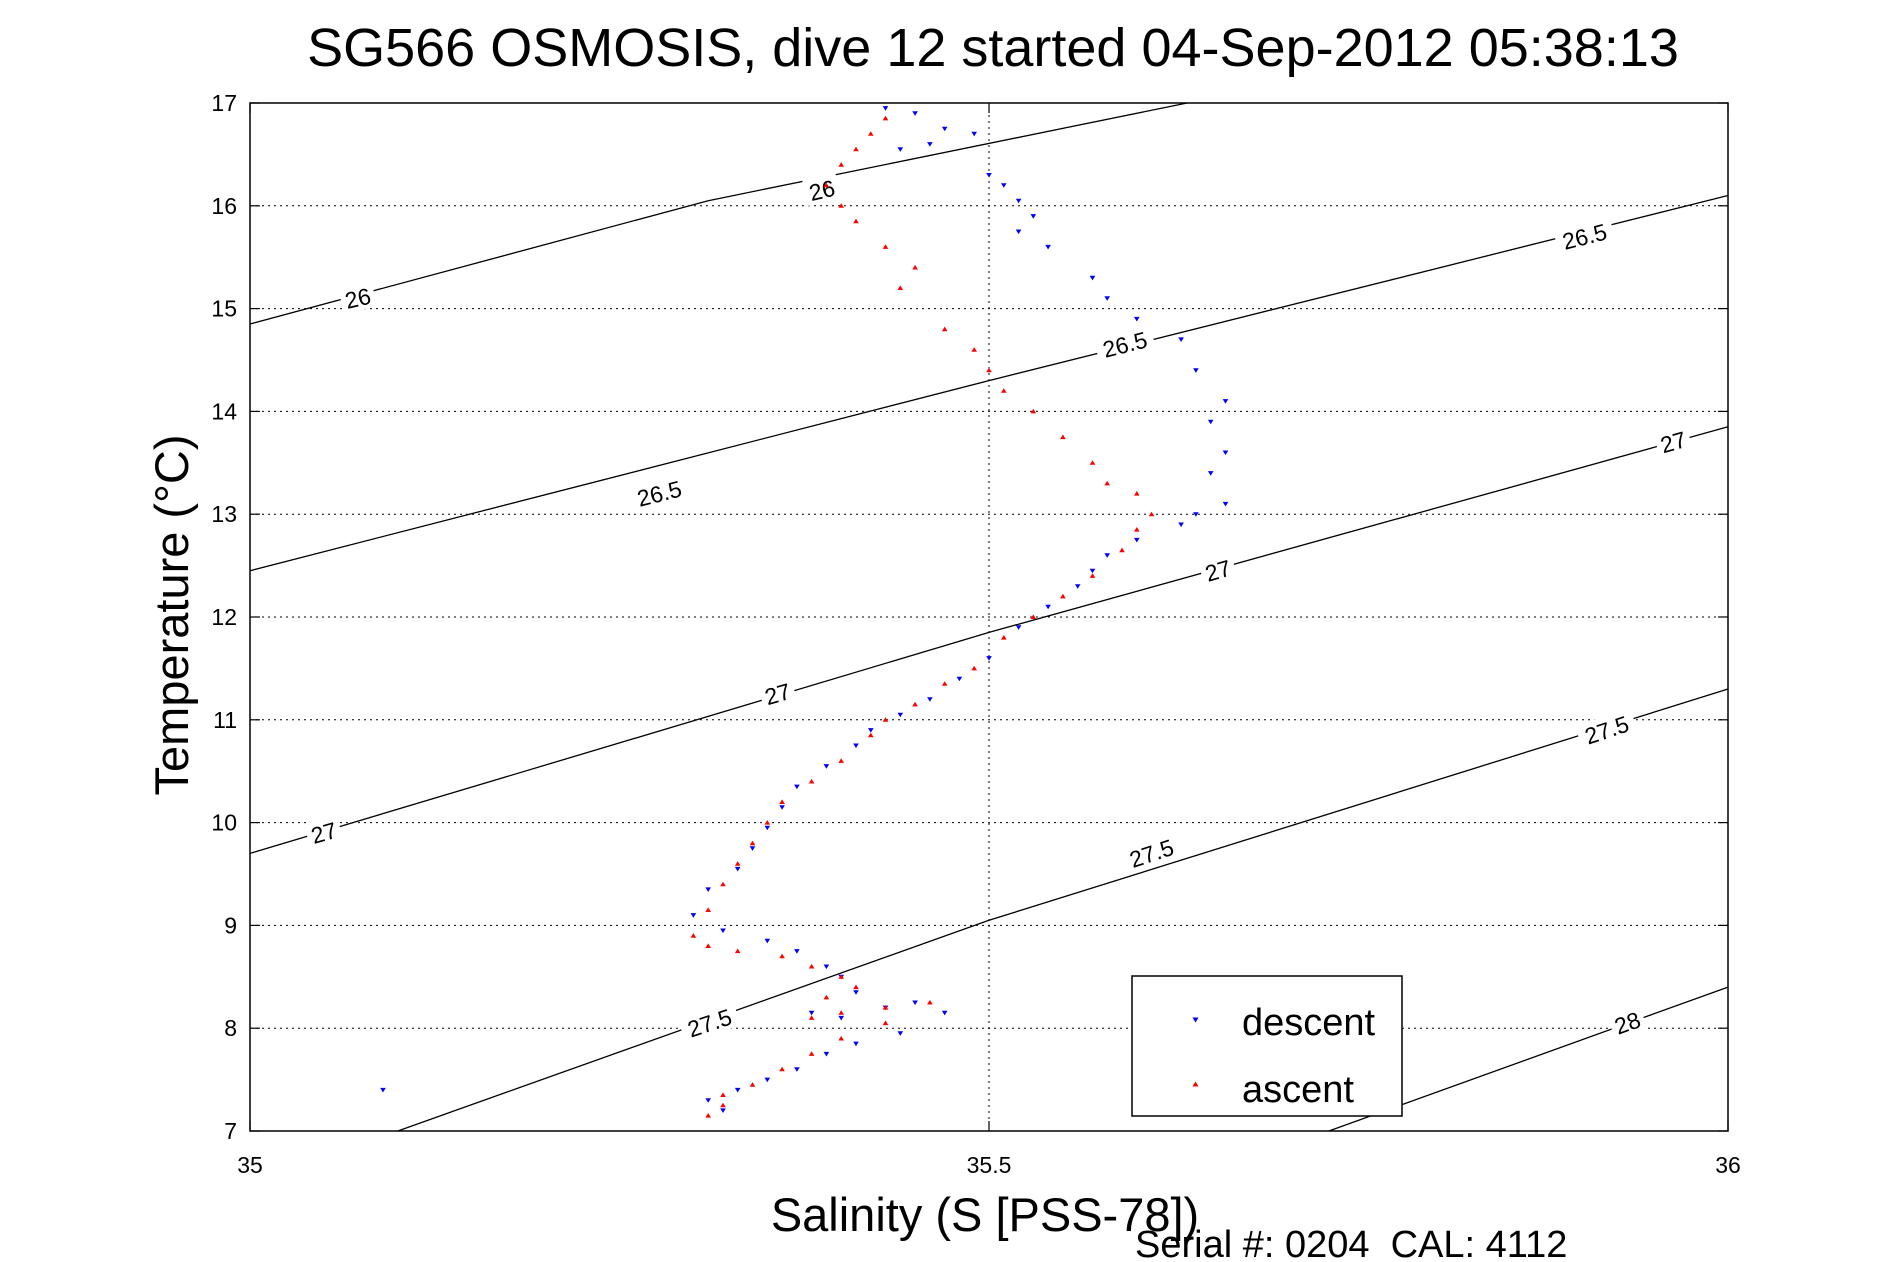 Image resolution: width=1891 pixels, height=1262 pixels. What do you see at coordinates (230, 925) in the screenshot?
I see `y-tick-label: 9` at bounding box center [230, 925].